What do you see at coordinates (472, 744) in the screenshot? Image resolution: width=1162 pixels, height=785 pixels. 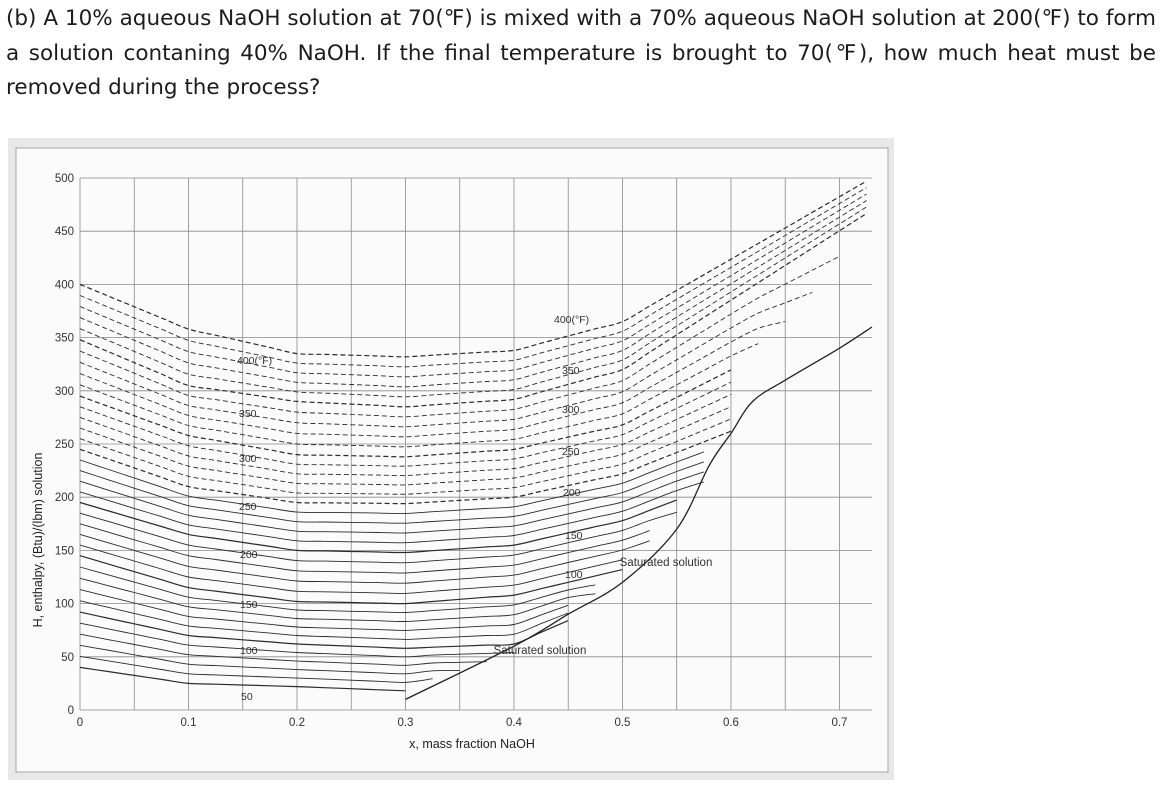 I see `x-axis-label: x, mass fraction NaOH` at bounding box center [472, 744].